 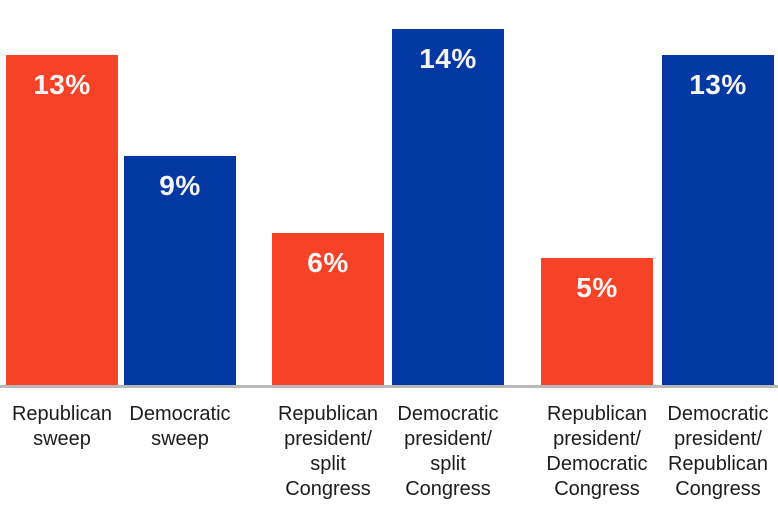 I want to click on category-label-0: Republican sweep, so click(x=62, y=426).